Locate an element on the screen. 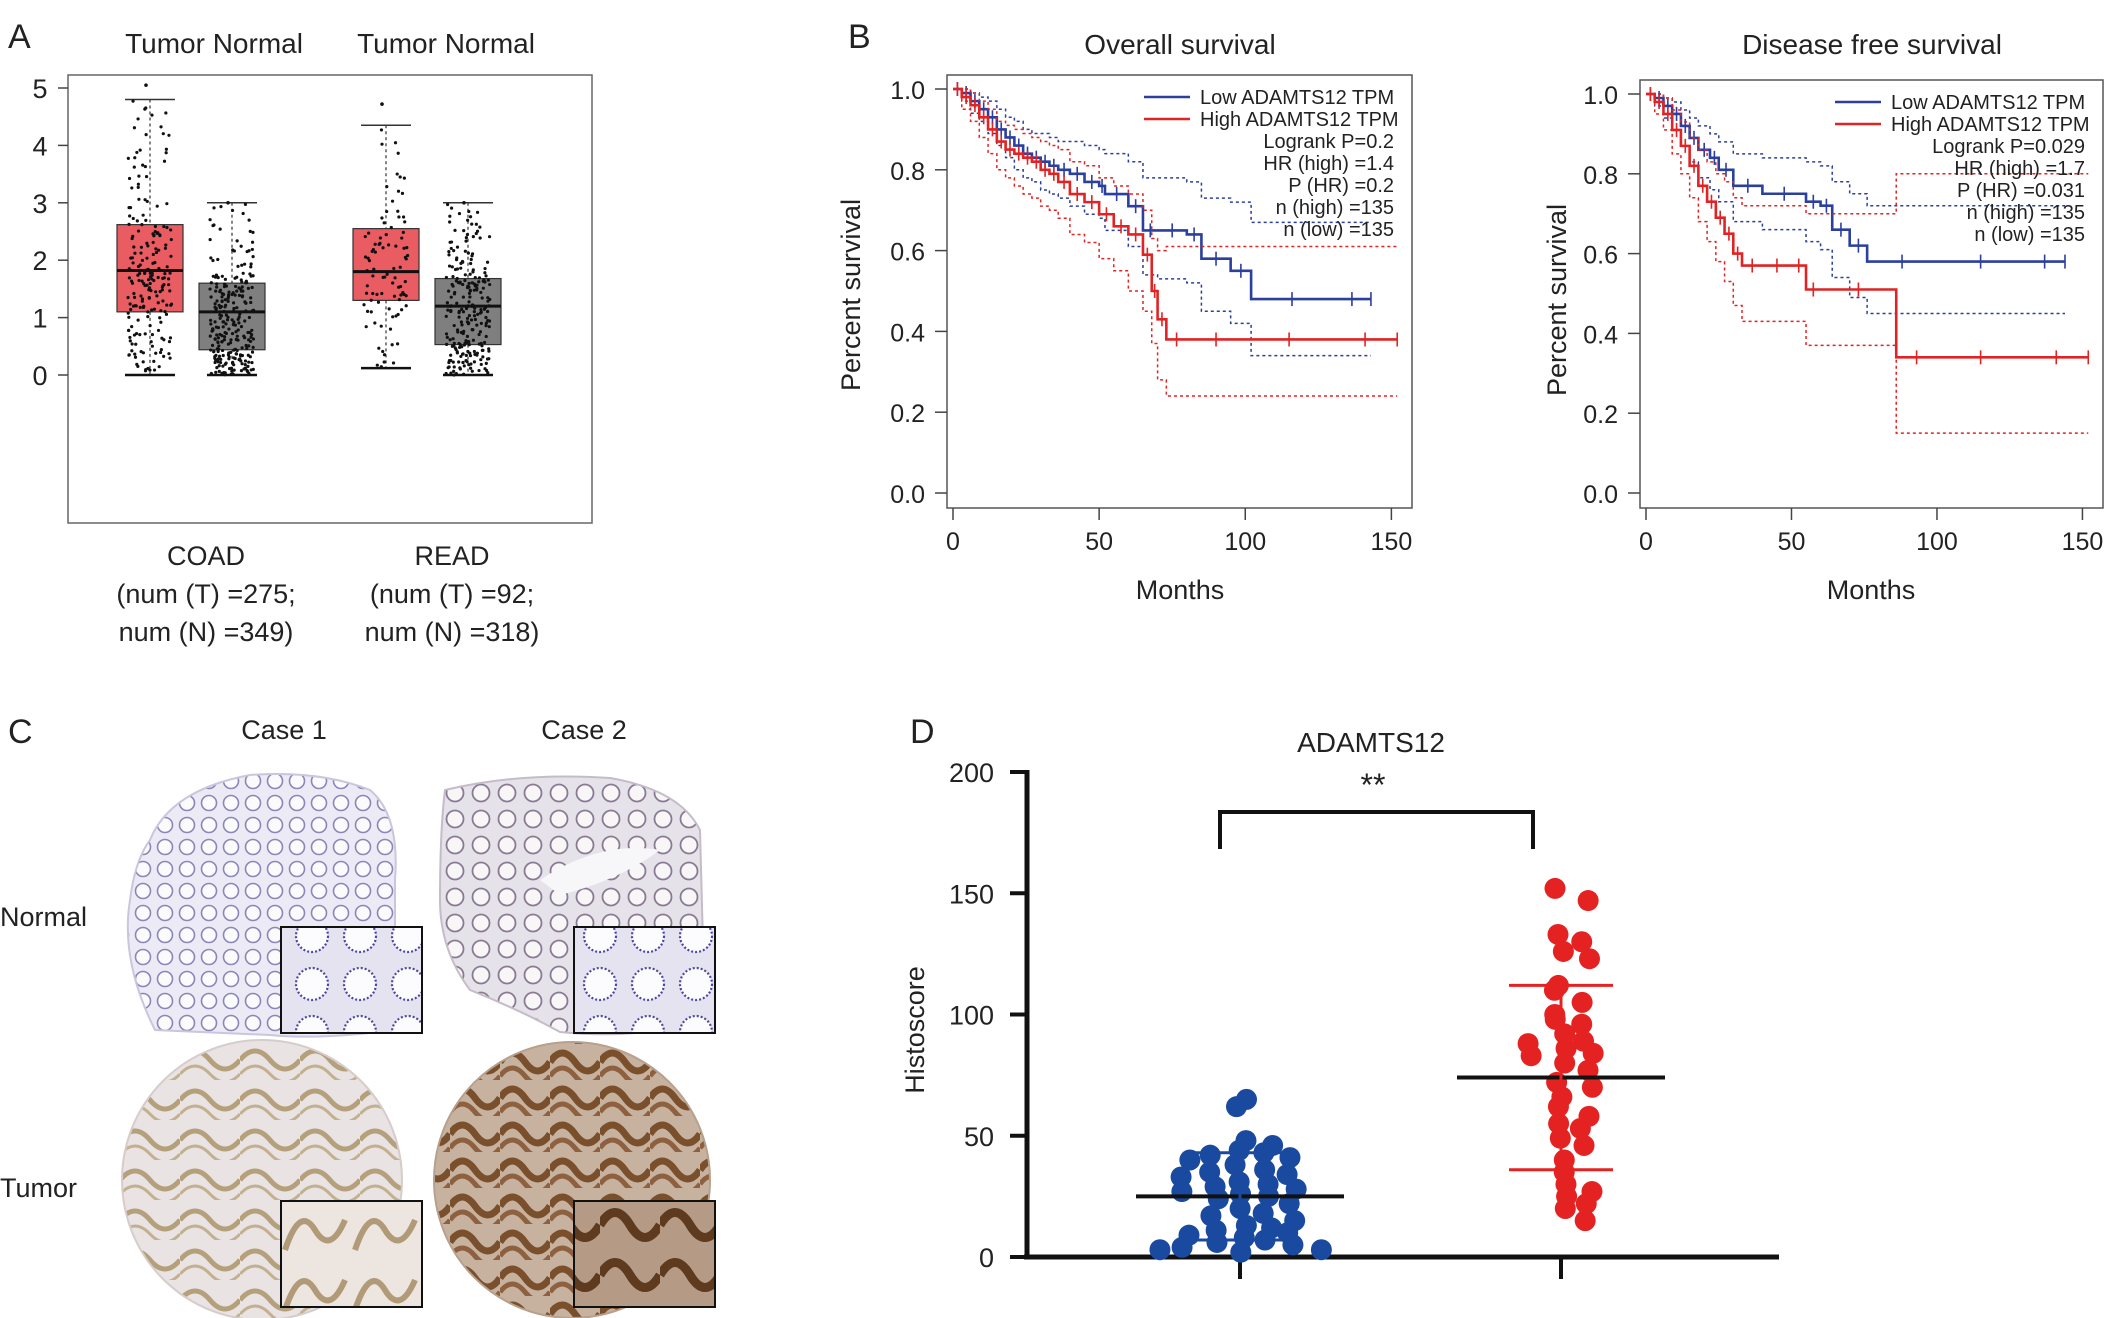 This screenshot has width=2105, height=1318. km-stat: n (high) =135 is located at coordinates (2026, 213).